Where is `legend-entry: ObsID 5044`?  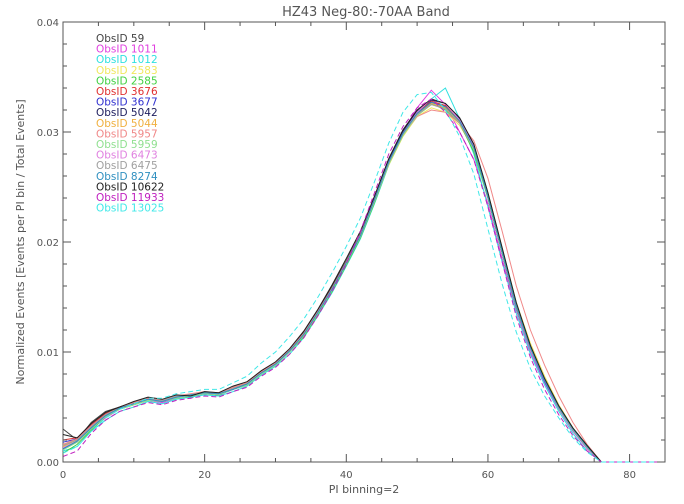 legend-entry: ObsID 5044 is located at coordinates (127, 124).